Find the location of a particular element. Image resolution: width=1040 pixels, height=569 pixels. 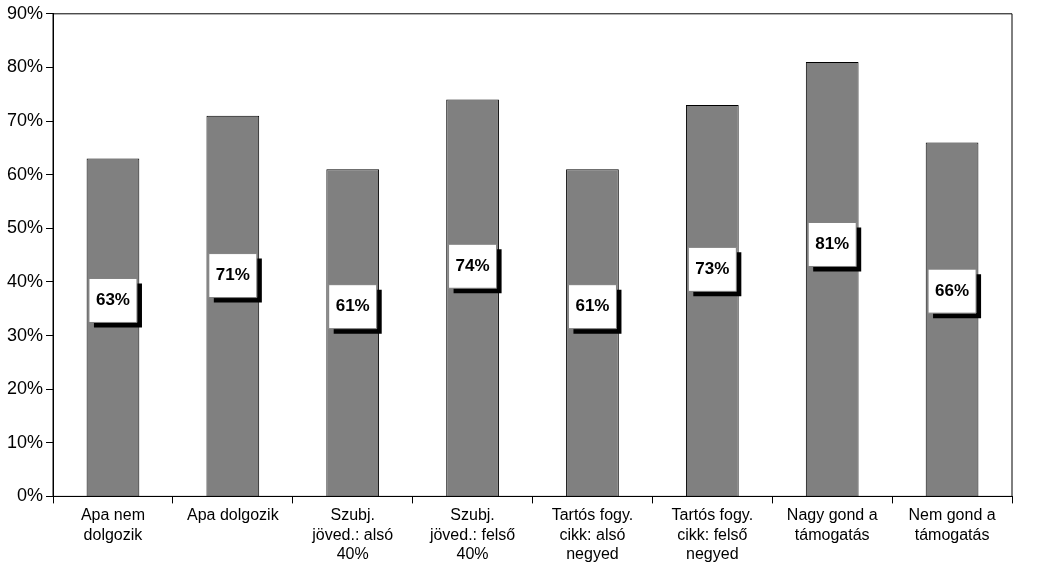

data-label: 73% is located at coordinates (712, 269).